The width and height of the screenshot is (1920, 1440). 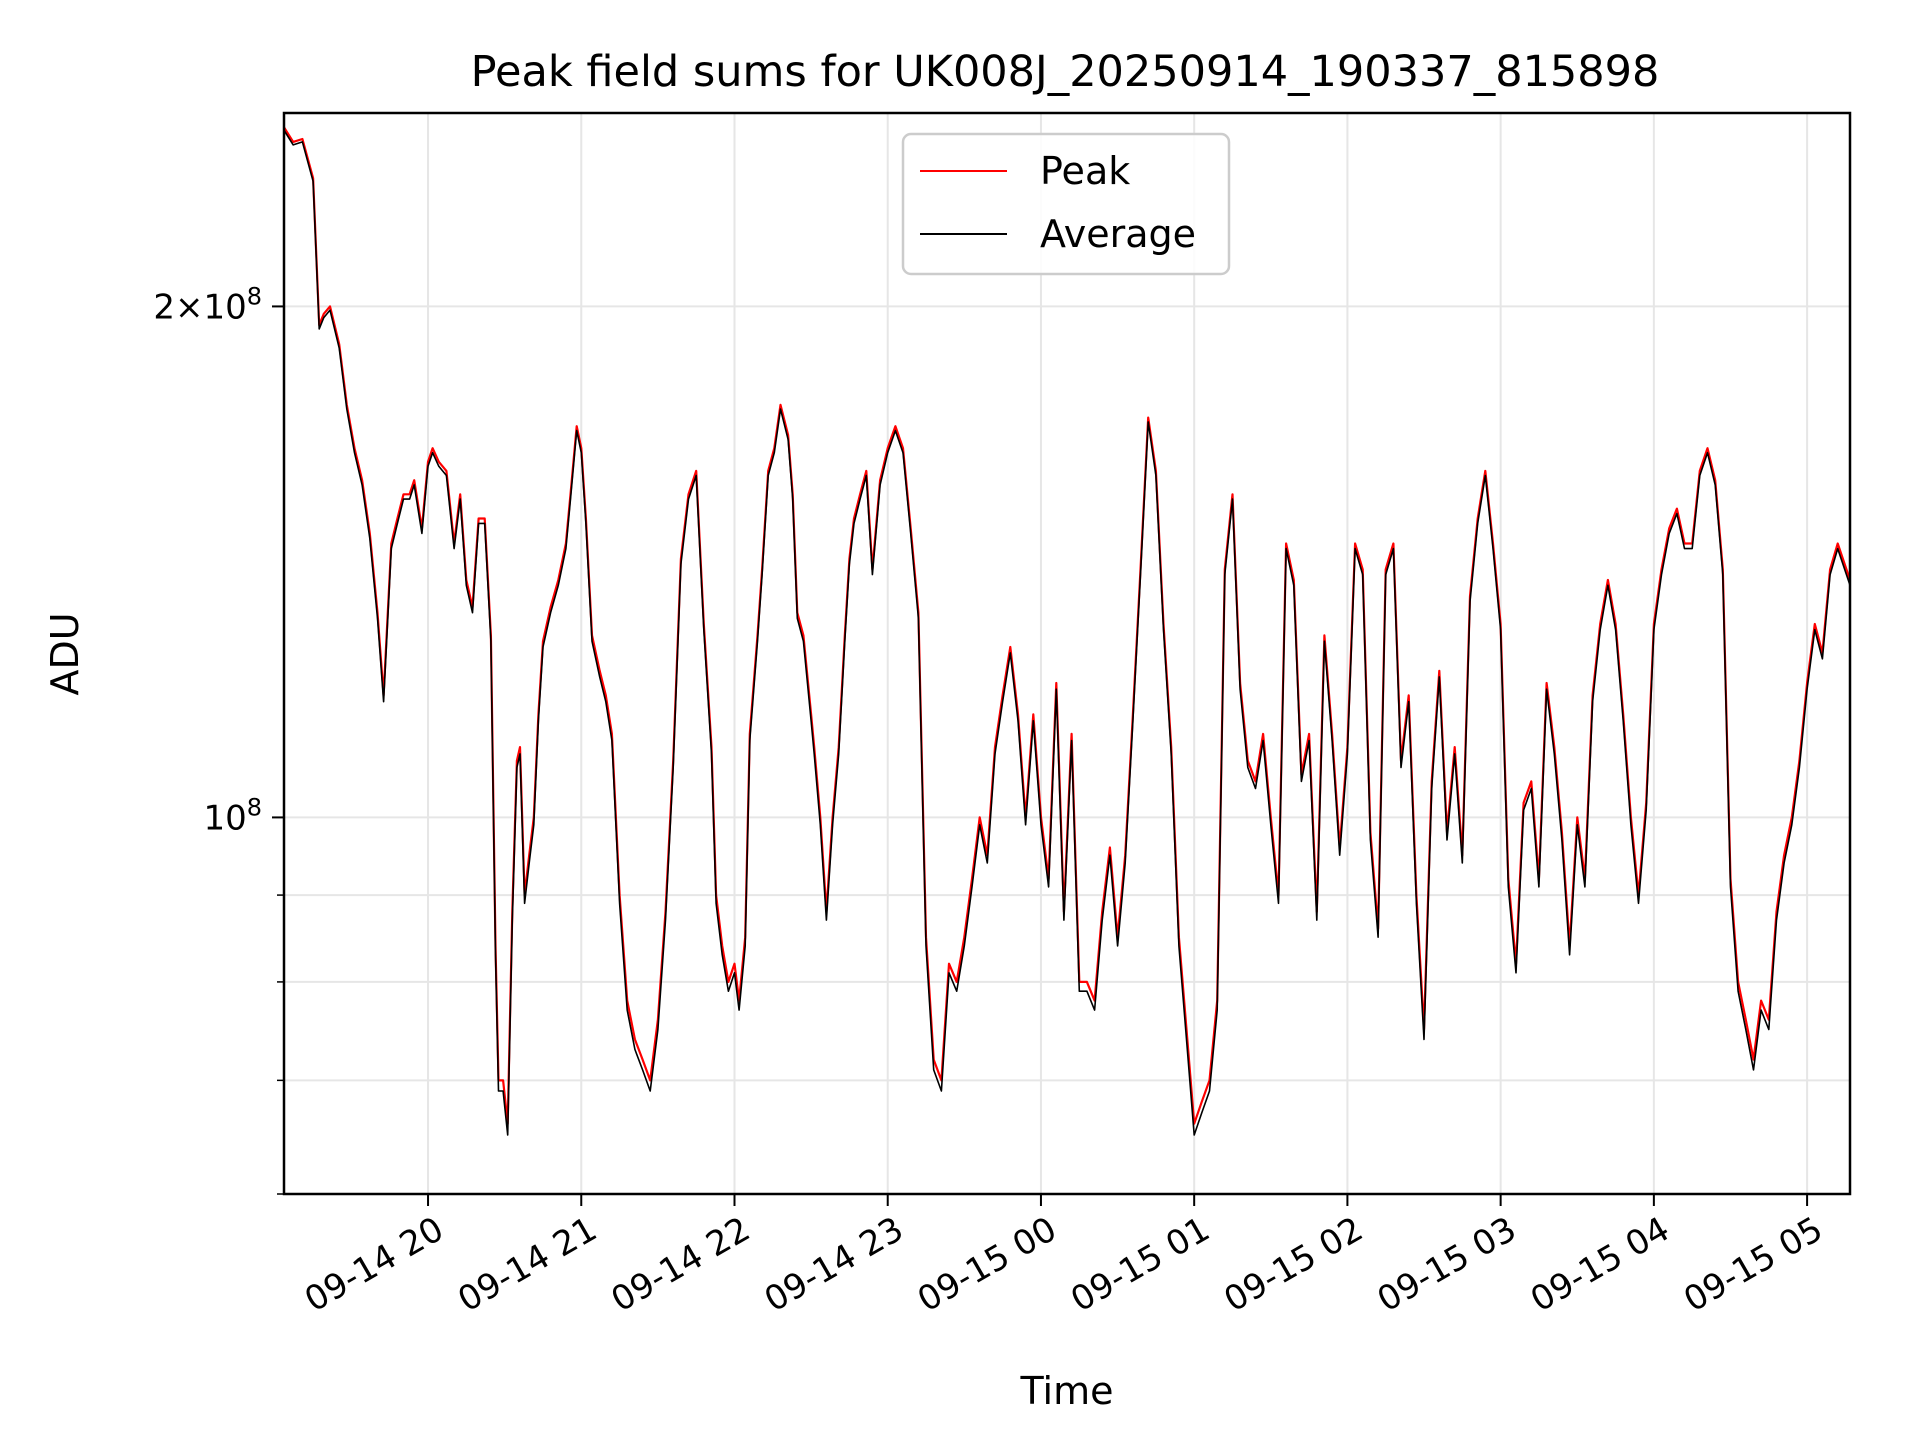 What do you see at coordinates (374, 1264) in the screenshot?
I see `x-tick-label: 09-14 20` at bounding box center [374, 1264].